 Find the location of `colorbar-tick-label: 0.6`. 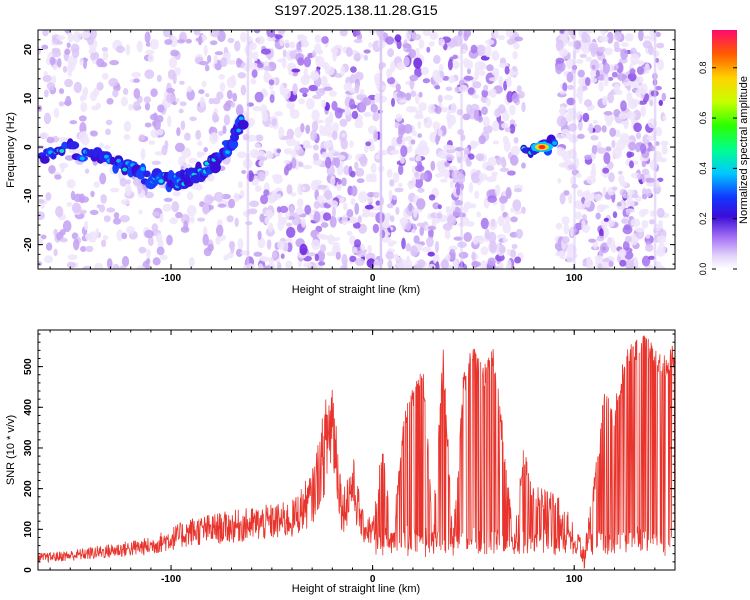

colorbar-tick-label: 0.6 is located at coordinates (703, 118).